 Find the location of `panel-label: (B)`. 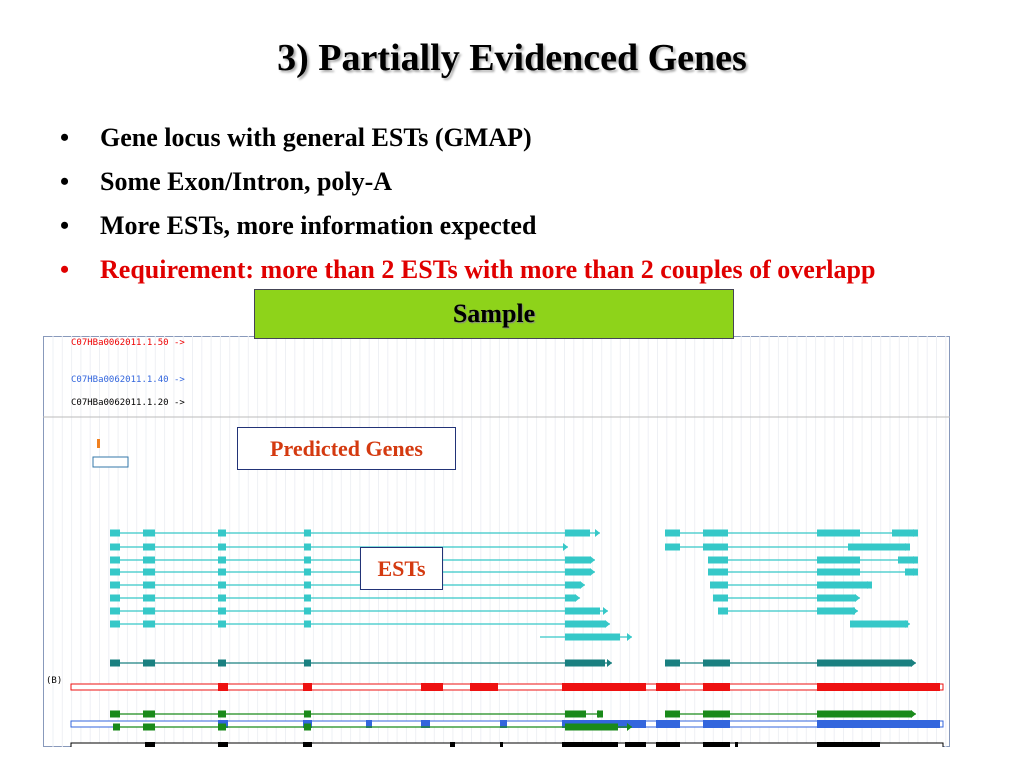

panel-label: (B) is located at coordinates (54, 681).